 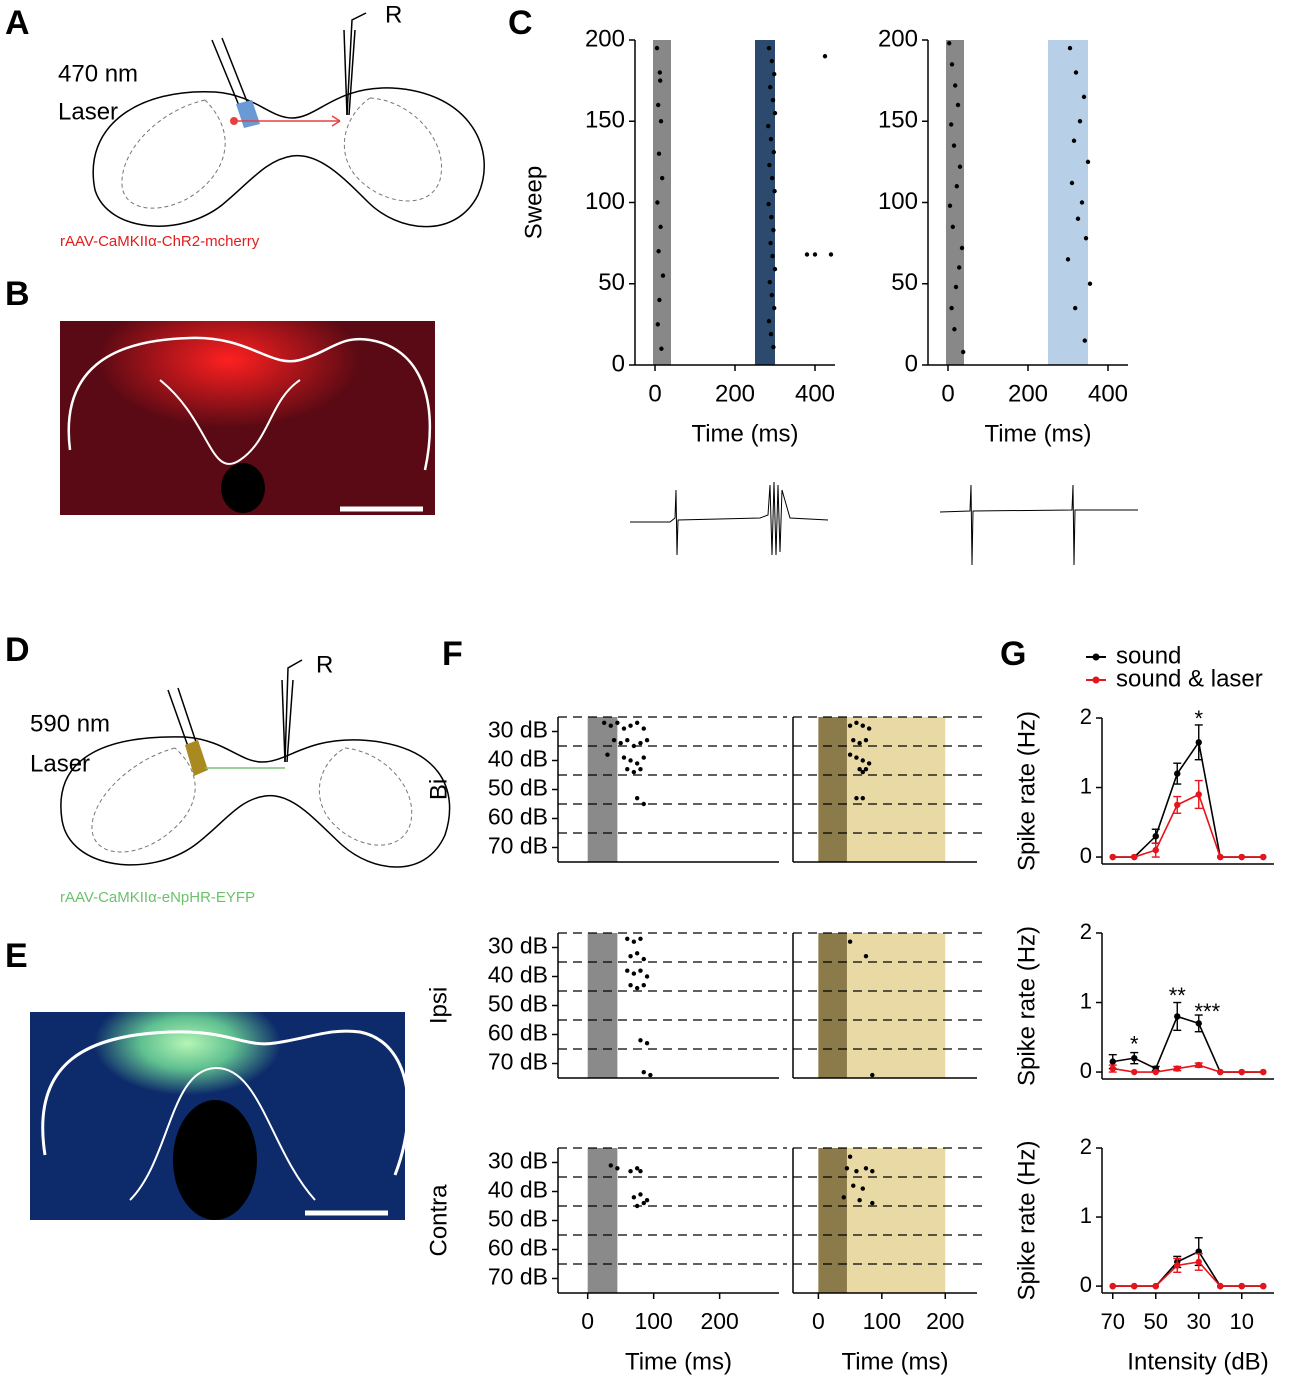 What do you see at coordinates (1156, 1321) in the screenshot?
I see `x-tick-label: 50` at bounding box center [1156, 1321].